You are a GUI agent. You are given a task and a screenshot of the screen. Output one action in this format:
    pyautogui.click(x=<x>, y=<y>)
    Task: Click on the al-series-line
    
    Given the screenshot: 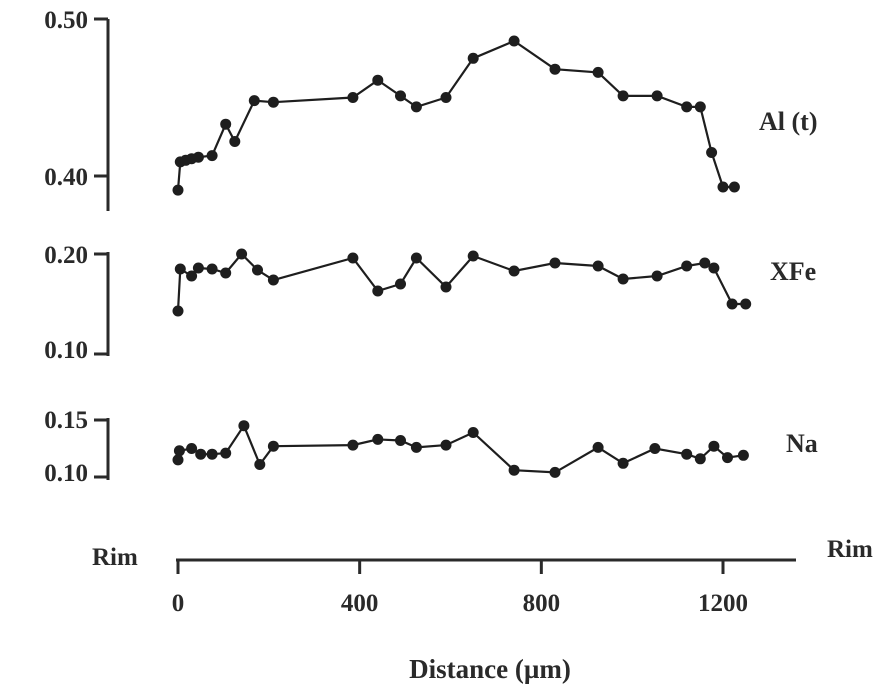 What is the action you would take?
    pyautogui.click(x=455, y=115)
    